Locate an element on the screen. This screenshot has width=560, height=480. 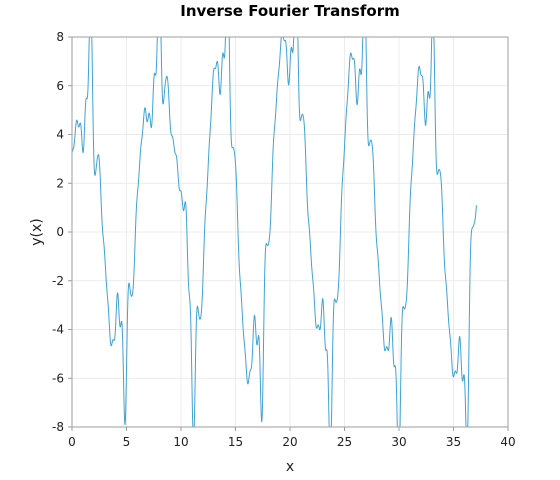
y-tick-label: 6 is located at coordinates (60, 86).